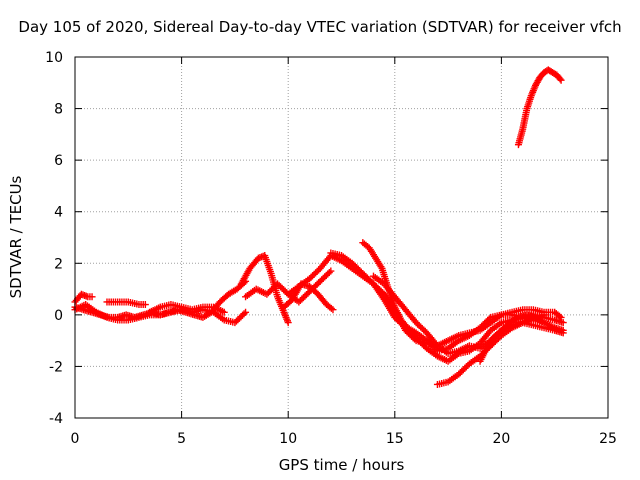  I want to click on y-tick-label: 2, so click(58, 264).